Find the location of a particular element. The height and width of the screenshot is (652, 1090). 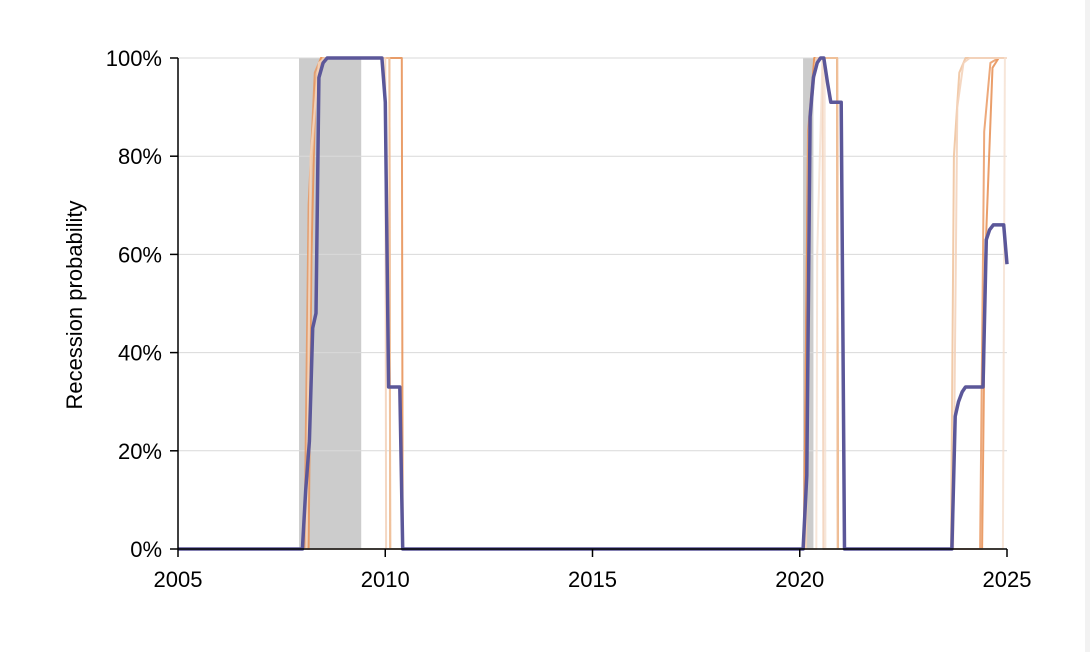

y-tick-label-2: 40% is located at coordinates (140, 353).